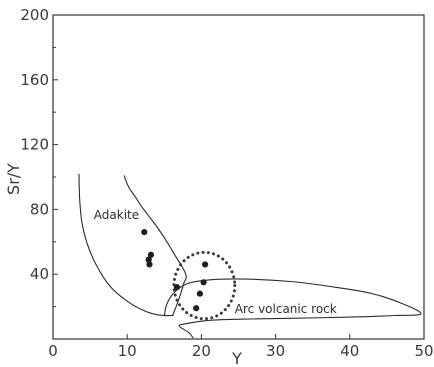 The width and height of the screenshot is (434, 367). What do you see at coordinates (39, 209) in the screenshot?
I see `y-tick-label: 80` at bounding box center [39, 209].